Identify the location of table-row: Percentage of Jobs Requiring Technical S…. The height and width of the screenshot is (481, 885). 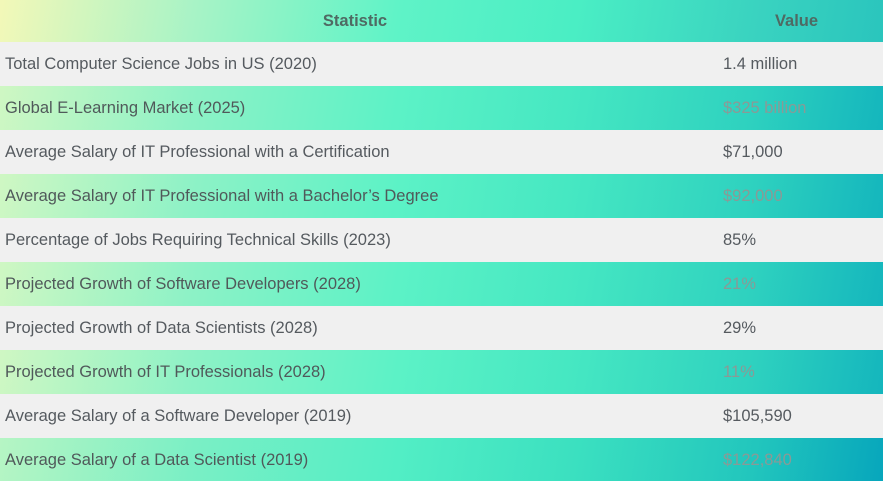
(441, 240).